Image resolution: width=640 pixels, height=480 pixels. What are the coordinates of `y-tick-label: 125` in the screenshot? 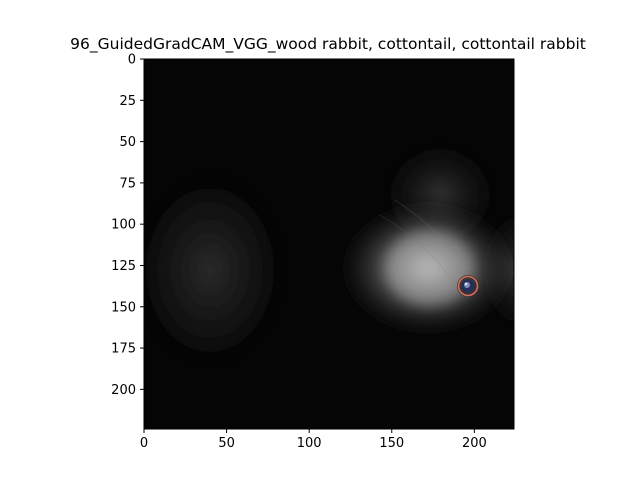 It's located at (123, 266).